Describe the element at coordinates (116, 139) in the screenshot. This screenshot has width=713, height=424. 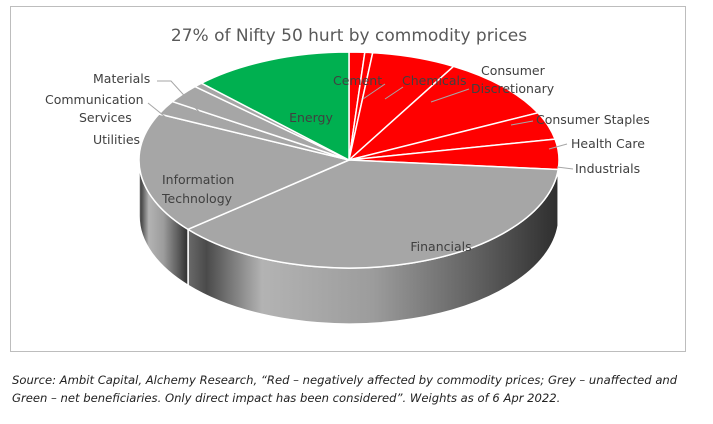
I see `slice-label-utilities: Utilities` at that location.